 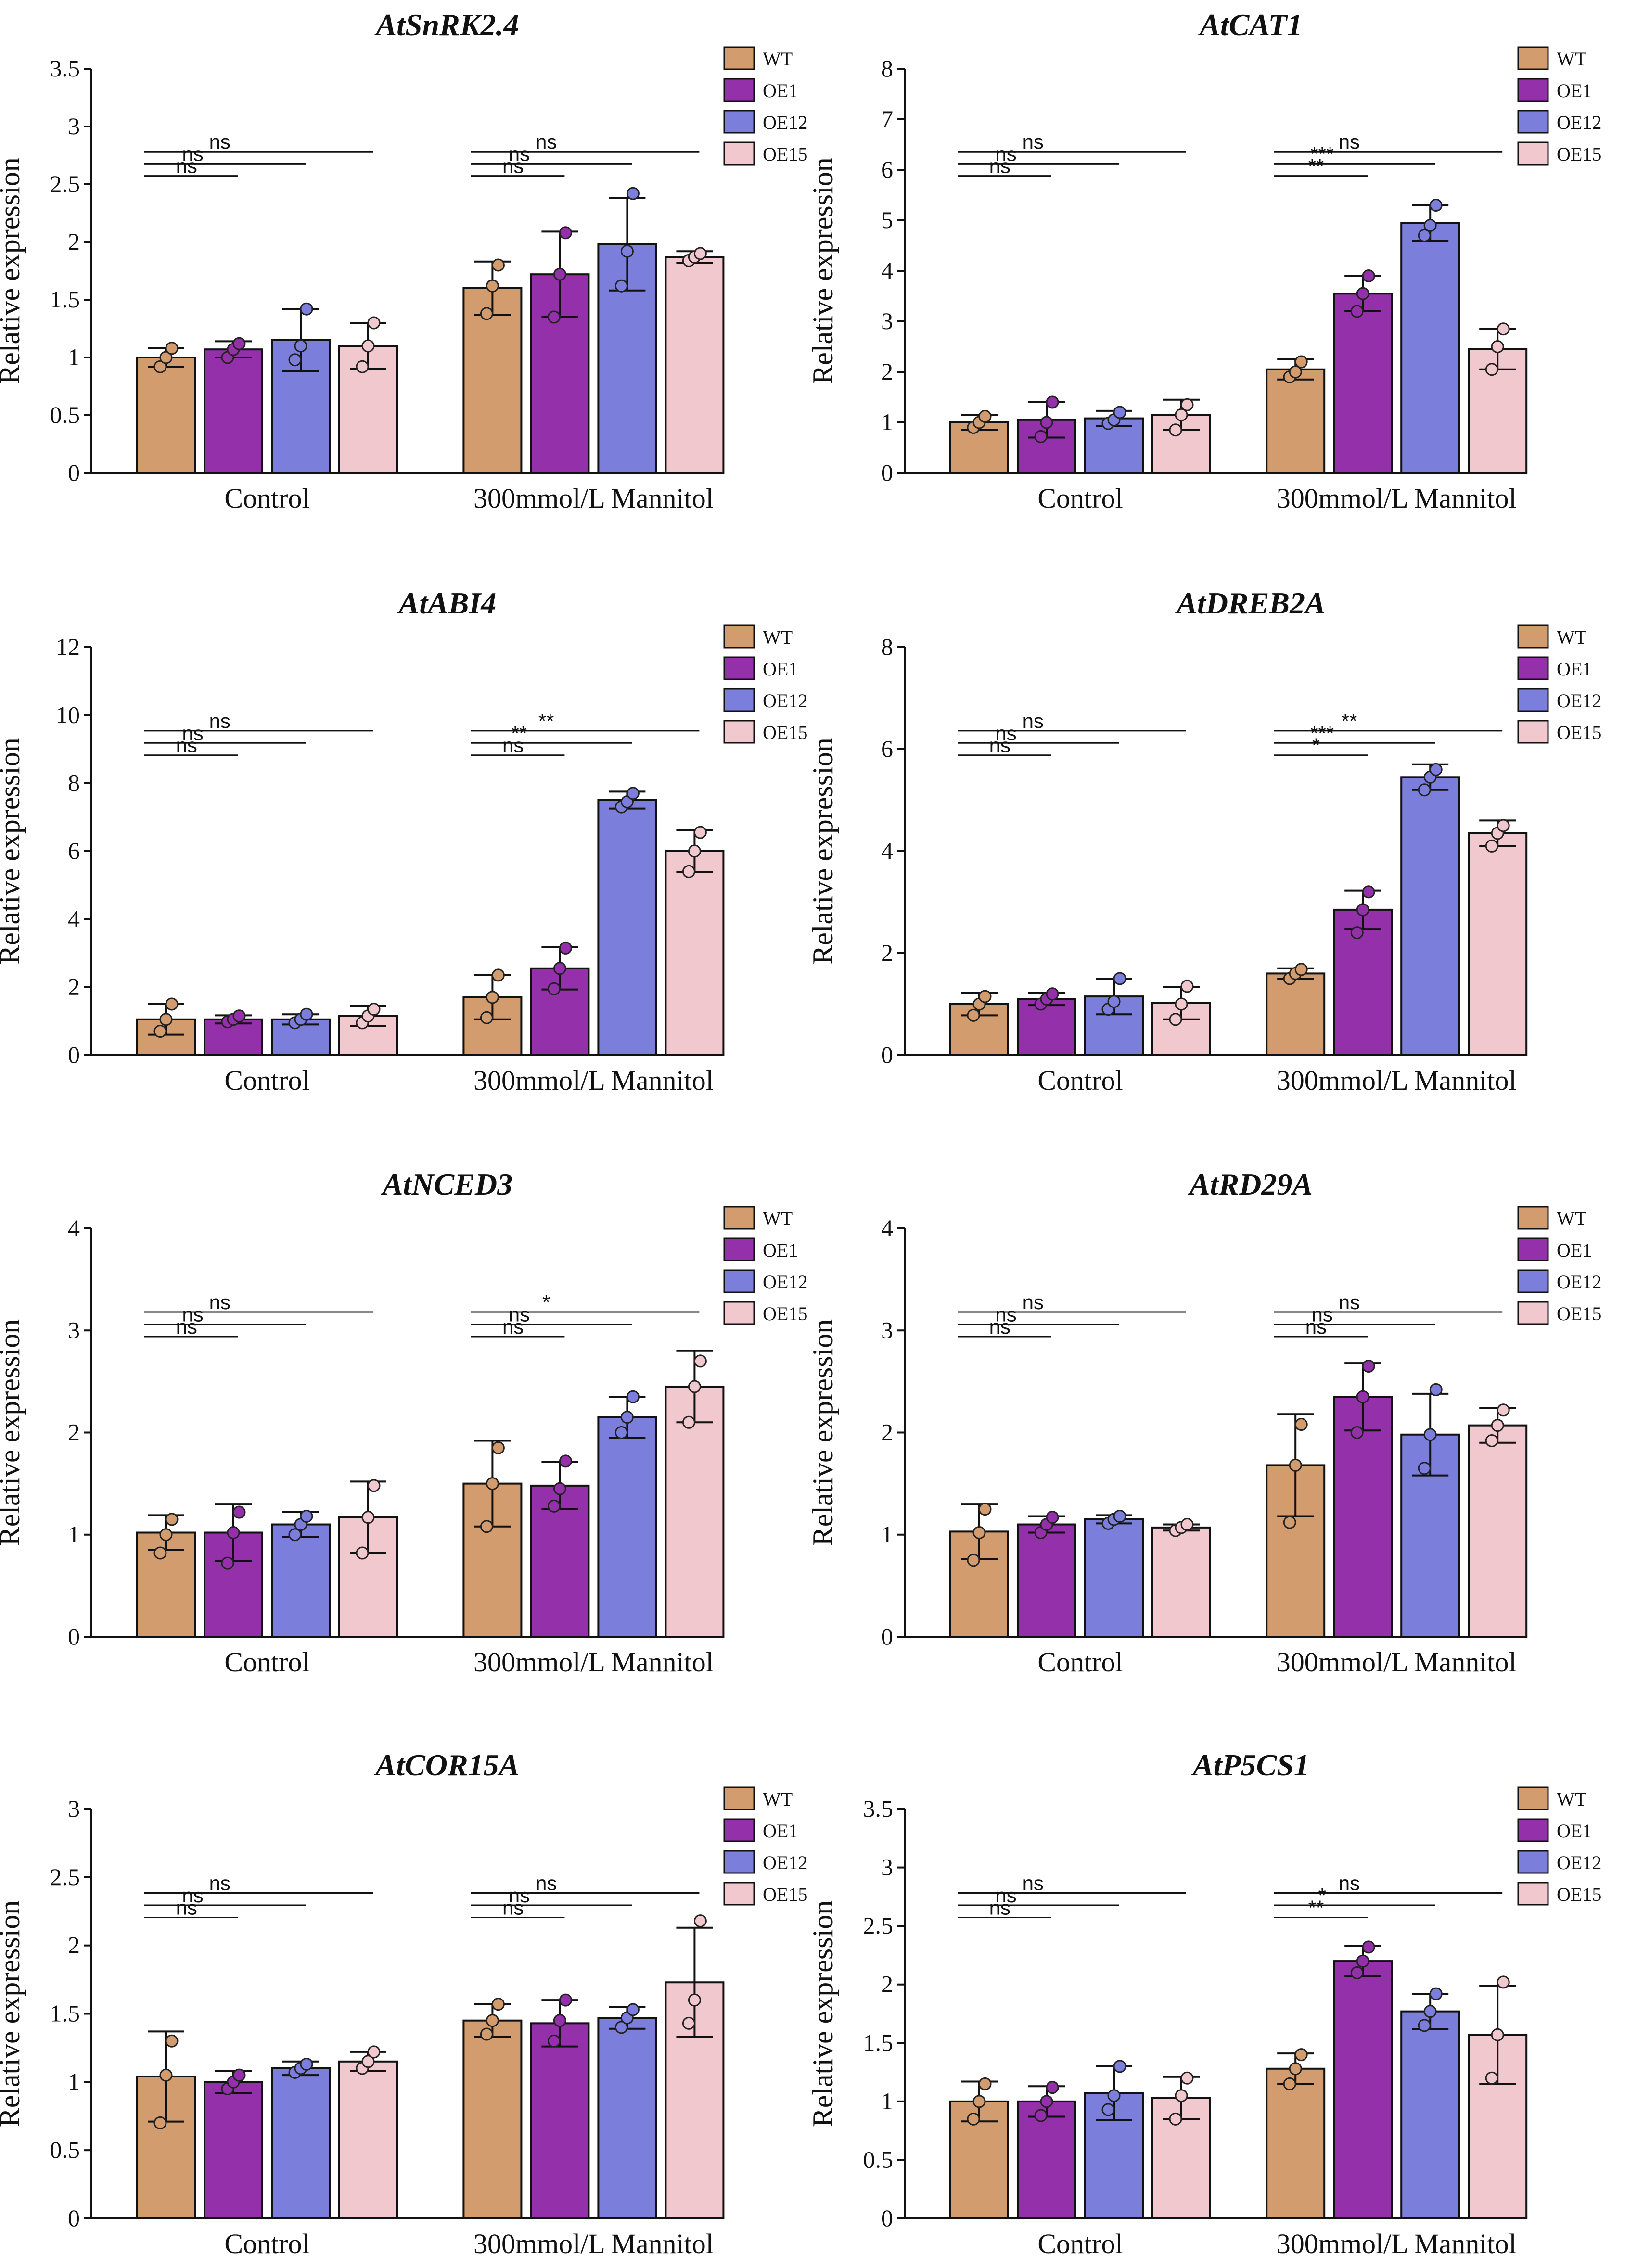 I want to click on legend-swatch-OE1, so click(x=1533, y=1249).